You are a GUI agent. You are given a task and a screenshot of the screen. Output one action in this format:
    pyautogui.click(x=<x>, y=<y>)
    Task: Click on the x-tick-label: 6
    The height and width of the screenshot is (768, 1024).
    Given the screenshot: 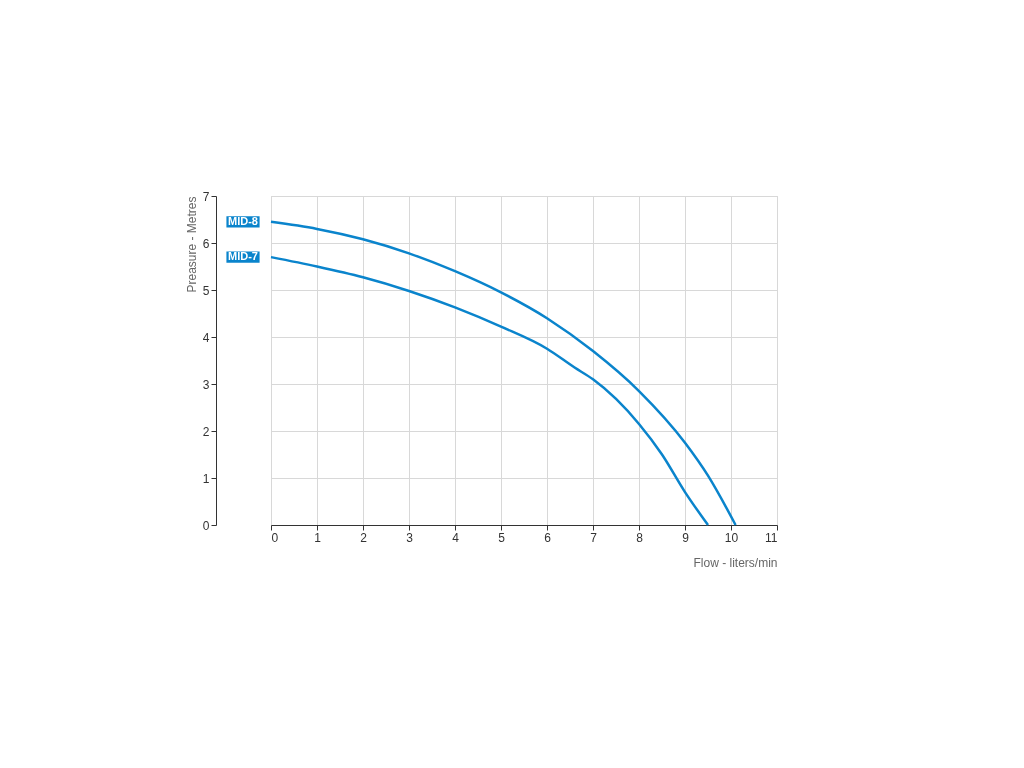 What is the action you would take?
    pyautogui.click(x=548, y=537)
    